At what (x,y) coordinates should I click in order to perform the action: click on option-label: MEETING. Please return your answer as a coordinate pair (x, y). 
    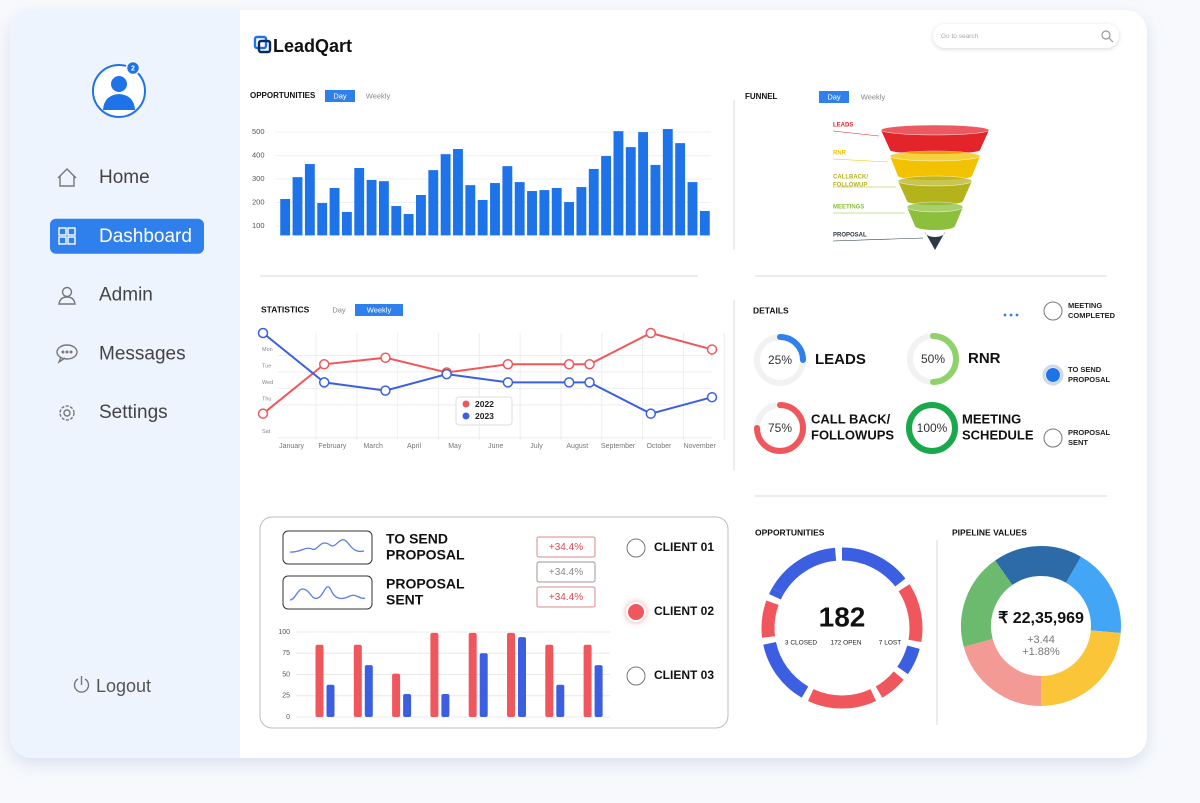
    Looking at the image, I should click on (1085, 305).